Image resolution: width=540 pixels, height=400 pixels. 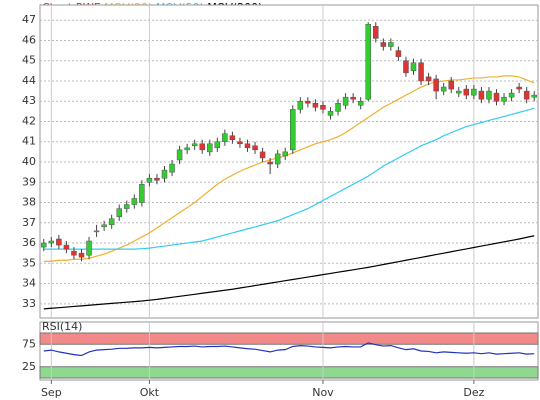 What do you see at coordinates (29, 303) in the screenshot?
I see `y-tick-label: 33` at bounding box center [29, 303].